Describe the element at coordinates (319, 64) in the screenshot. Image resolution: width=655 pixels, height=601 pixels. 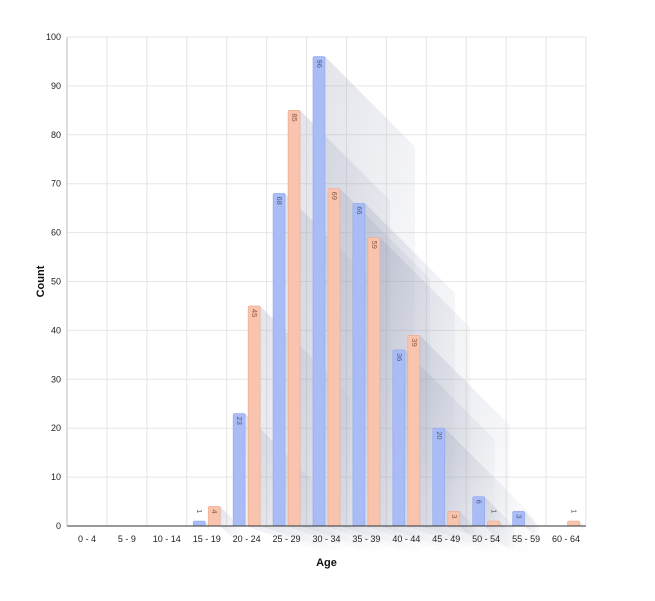
I see `bar-value-label: 96` at that location.